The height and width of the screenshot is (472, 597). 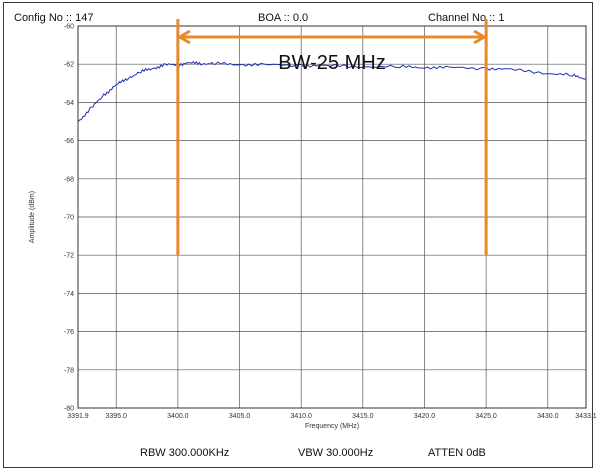 I want to click on y-tick-label: -74, so click(x=69, y=294).